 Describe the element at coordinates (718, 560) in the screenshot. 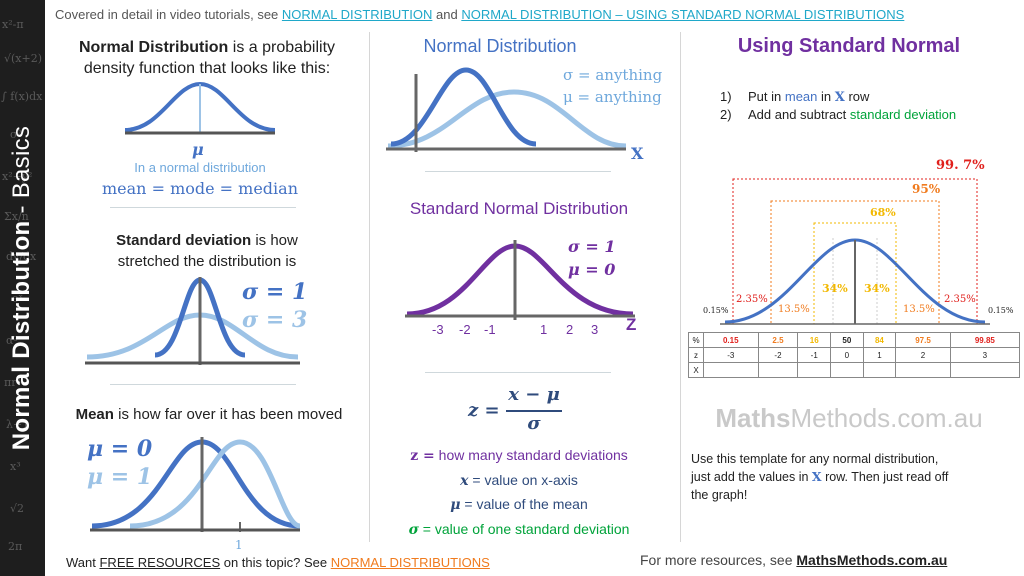

I see `bottom-text: For more resources, see` at that location.